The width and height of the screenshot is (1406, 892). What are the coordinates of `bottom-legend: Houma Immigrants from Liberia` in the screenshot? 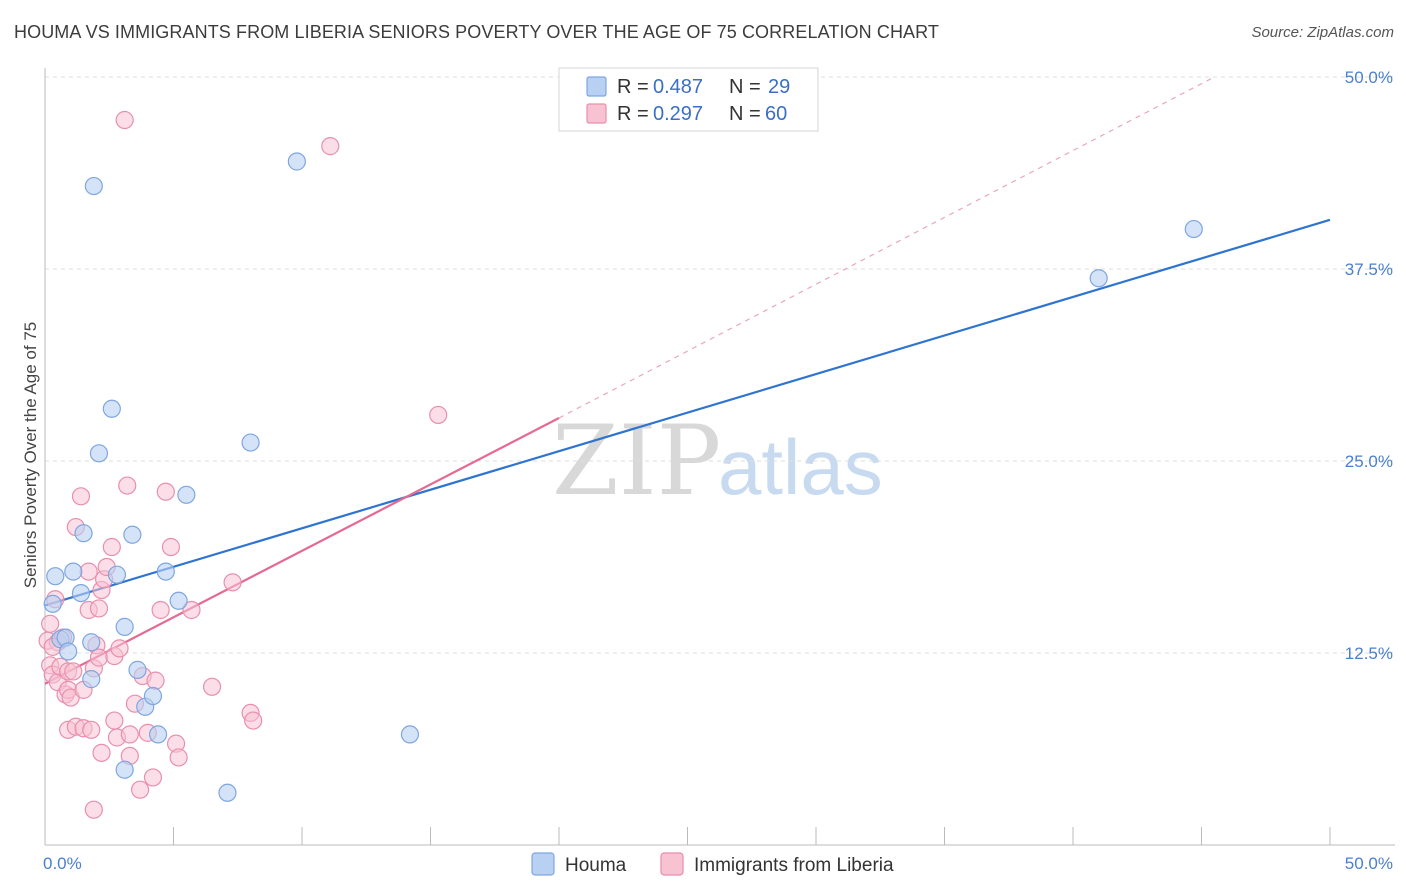 It's located at (712, 864).